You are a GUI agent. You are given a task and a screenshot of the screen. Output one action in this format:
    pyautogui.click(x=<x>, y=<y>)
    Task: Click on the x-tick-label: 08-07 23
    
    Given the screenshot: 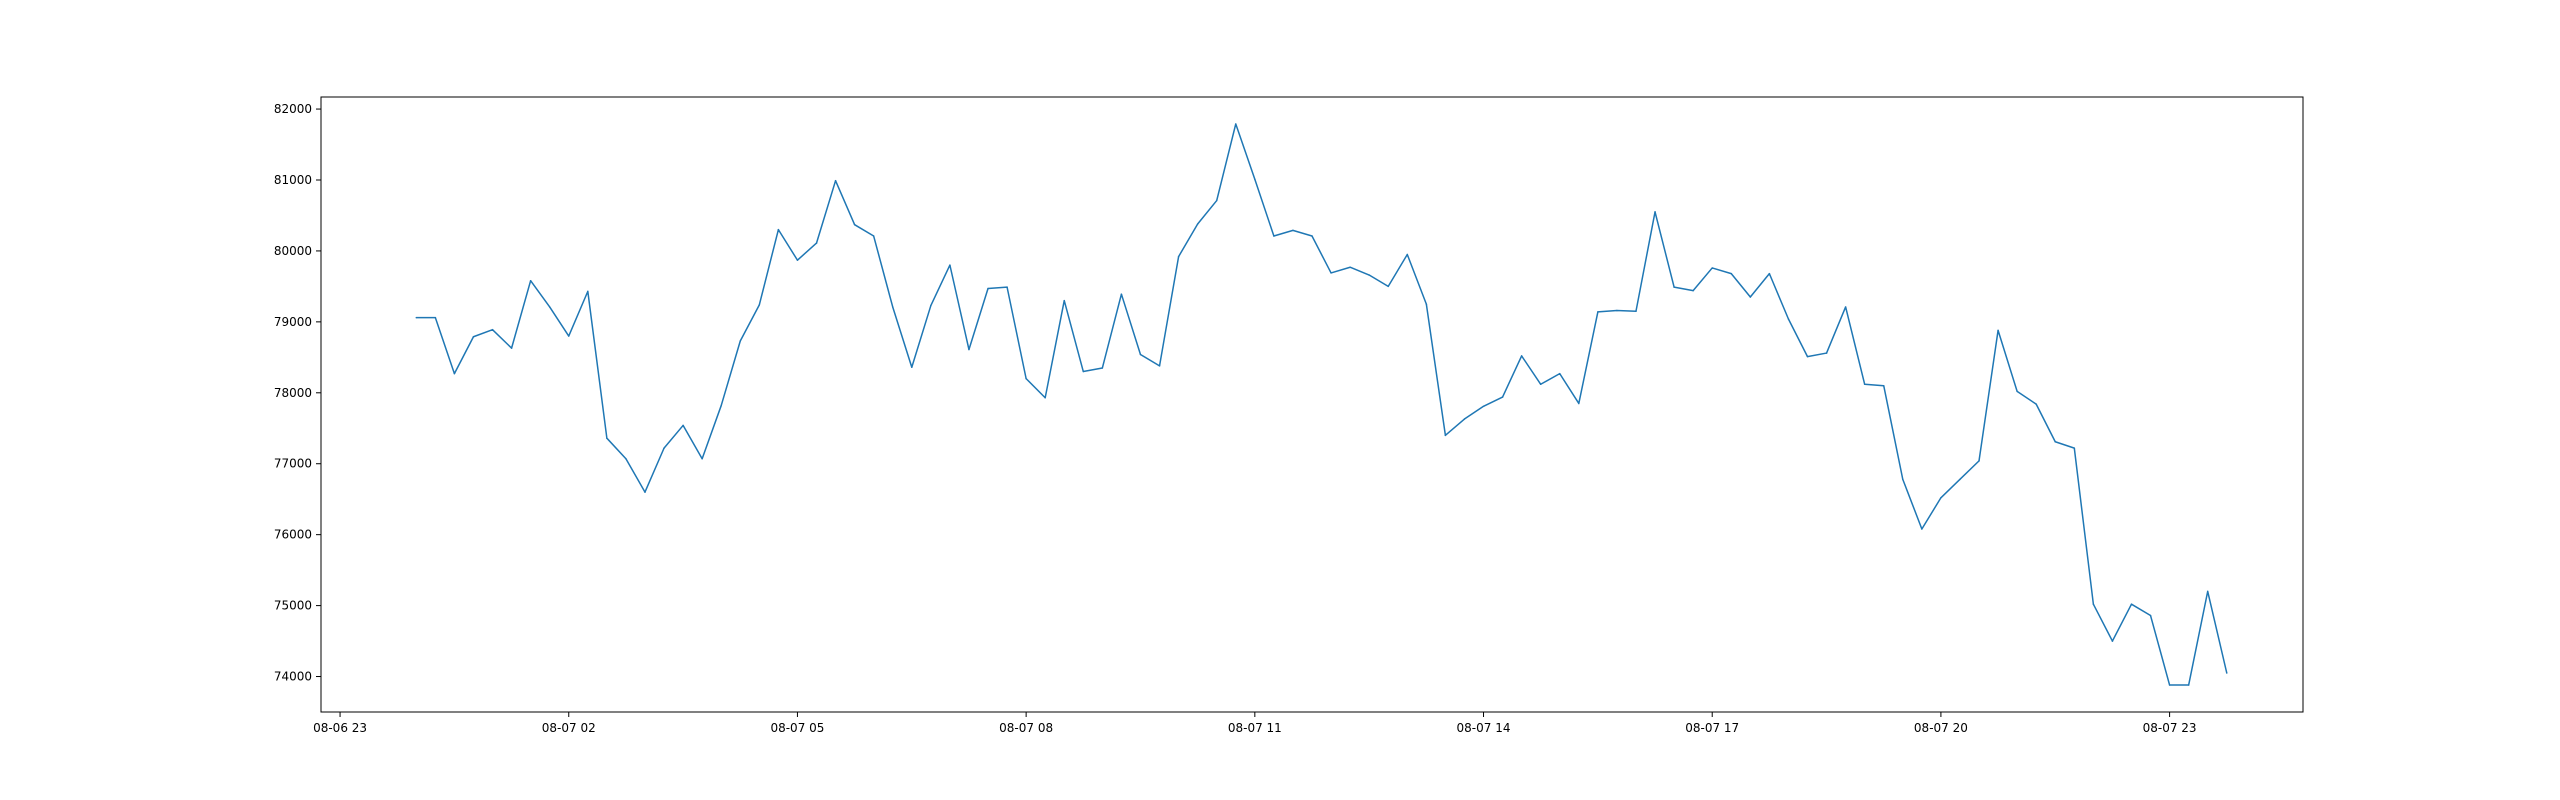 What is the action you would take?
    pyautogui.click(x=2170, y=728)
    